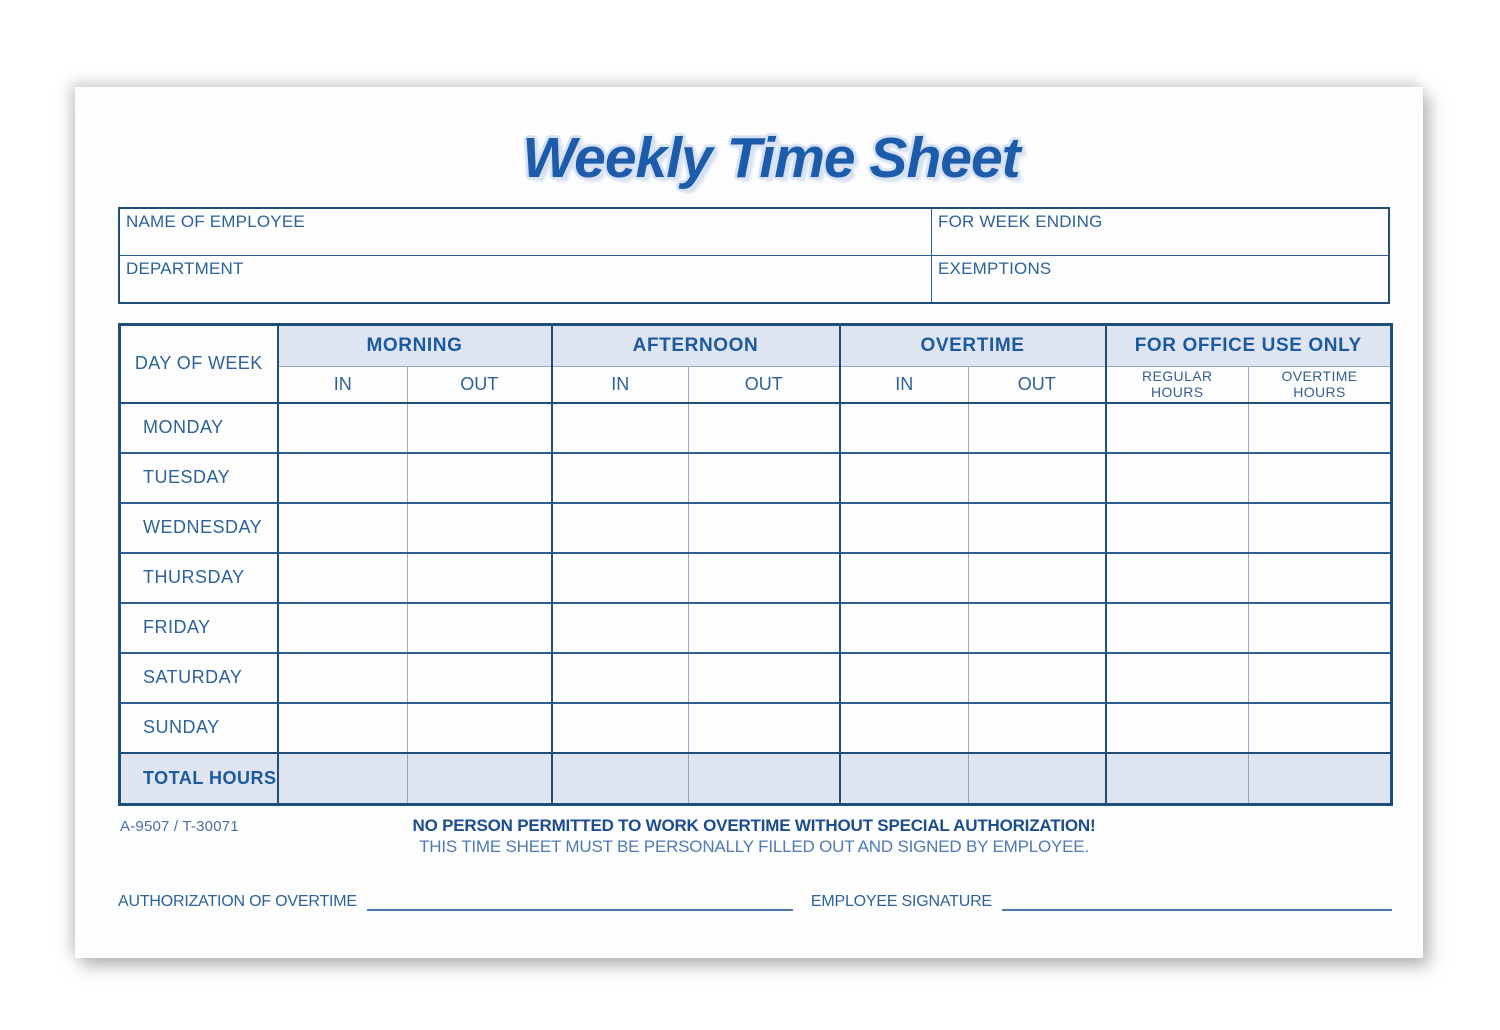 The width and height of the screenshot is (1500, 1030). What do you see at coordinates (1037, 385) in the screenshot?
I see `overtime-out-header: OUT` at bounding box center [1037, 385].